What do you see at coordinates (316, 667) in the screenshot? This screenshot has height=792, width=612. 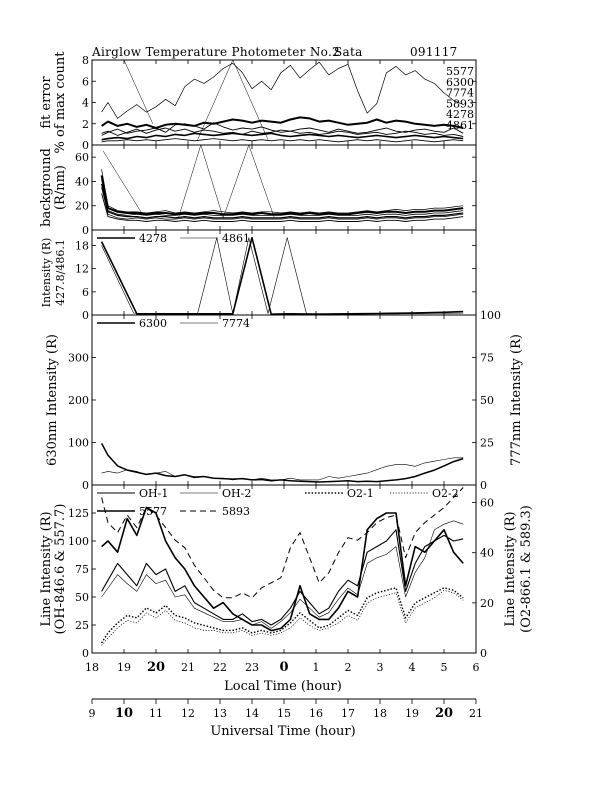 I see `local-tick-label: 1` at bounding box center [316, 667].